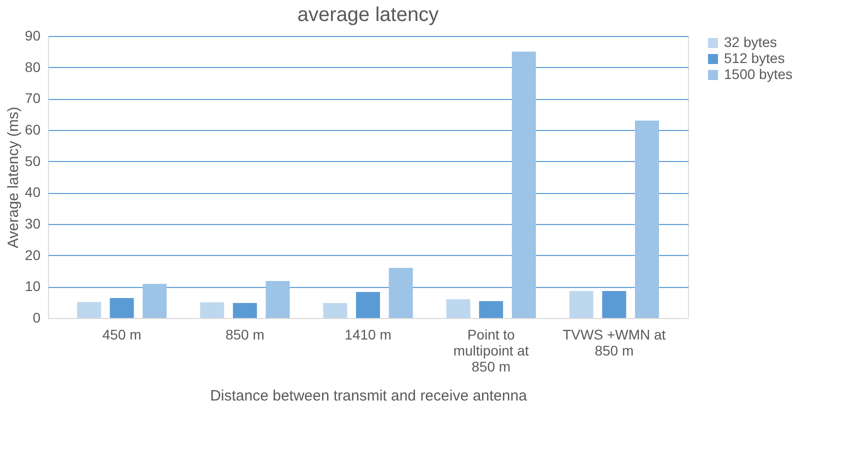 This screenshot has width=853, height=462. What do you see at coordinates (32, 66) in the screenshot?
I see `y-tick-label: 80` at bounding box center [32, 66].